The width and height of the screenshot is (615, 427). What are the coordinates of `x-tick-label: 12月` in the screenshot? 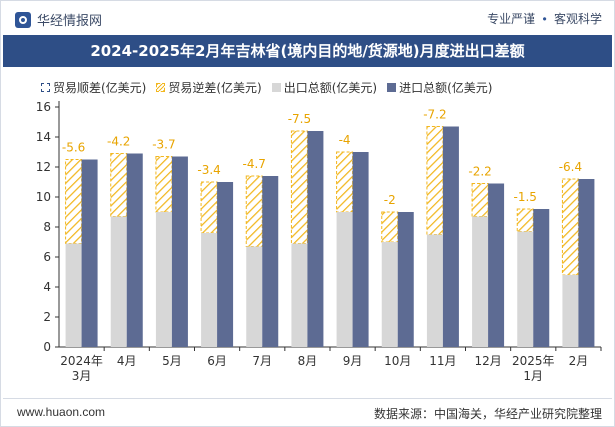 It's located at (487, 361).